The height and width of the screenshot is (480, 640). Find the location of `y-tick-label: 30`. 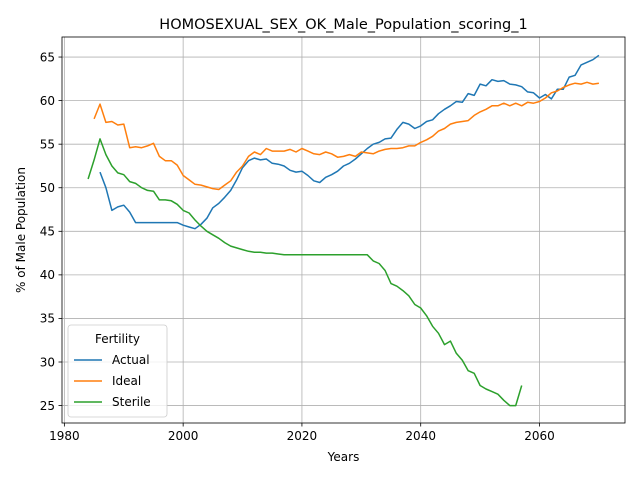

y-tick-label: 30 is located at coordinates (47, 362).